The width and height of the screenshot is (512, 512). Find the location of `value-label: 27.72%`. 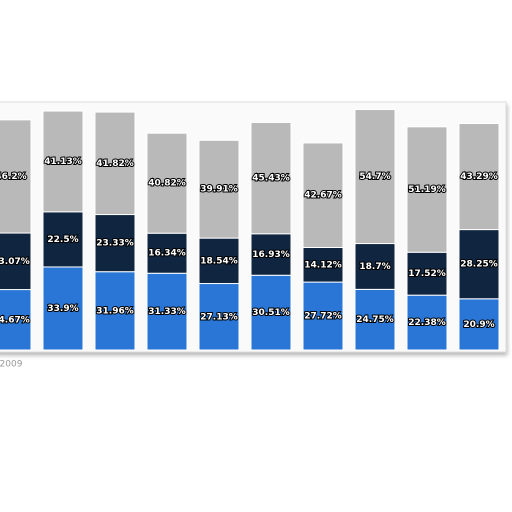

value-label: 27.72% is located at coordinates (323, 317).